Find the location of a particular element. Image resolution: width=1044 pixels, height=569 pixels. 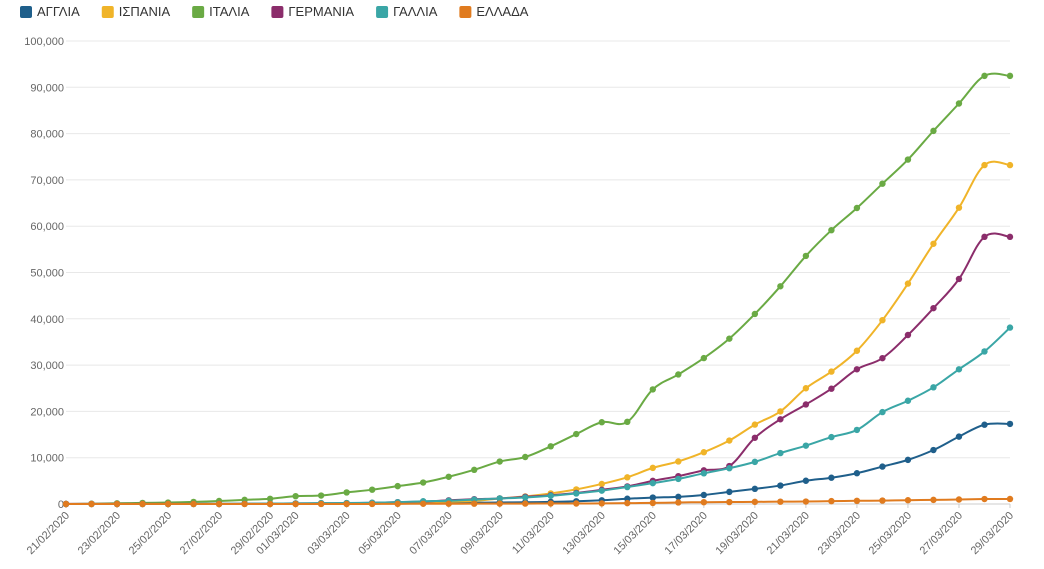

legend-item: ΙΣΠΑΝΙΑ is located at coordinates (136, 11).